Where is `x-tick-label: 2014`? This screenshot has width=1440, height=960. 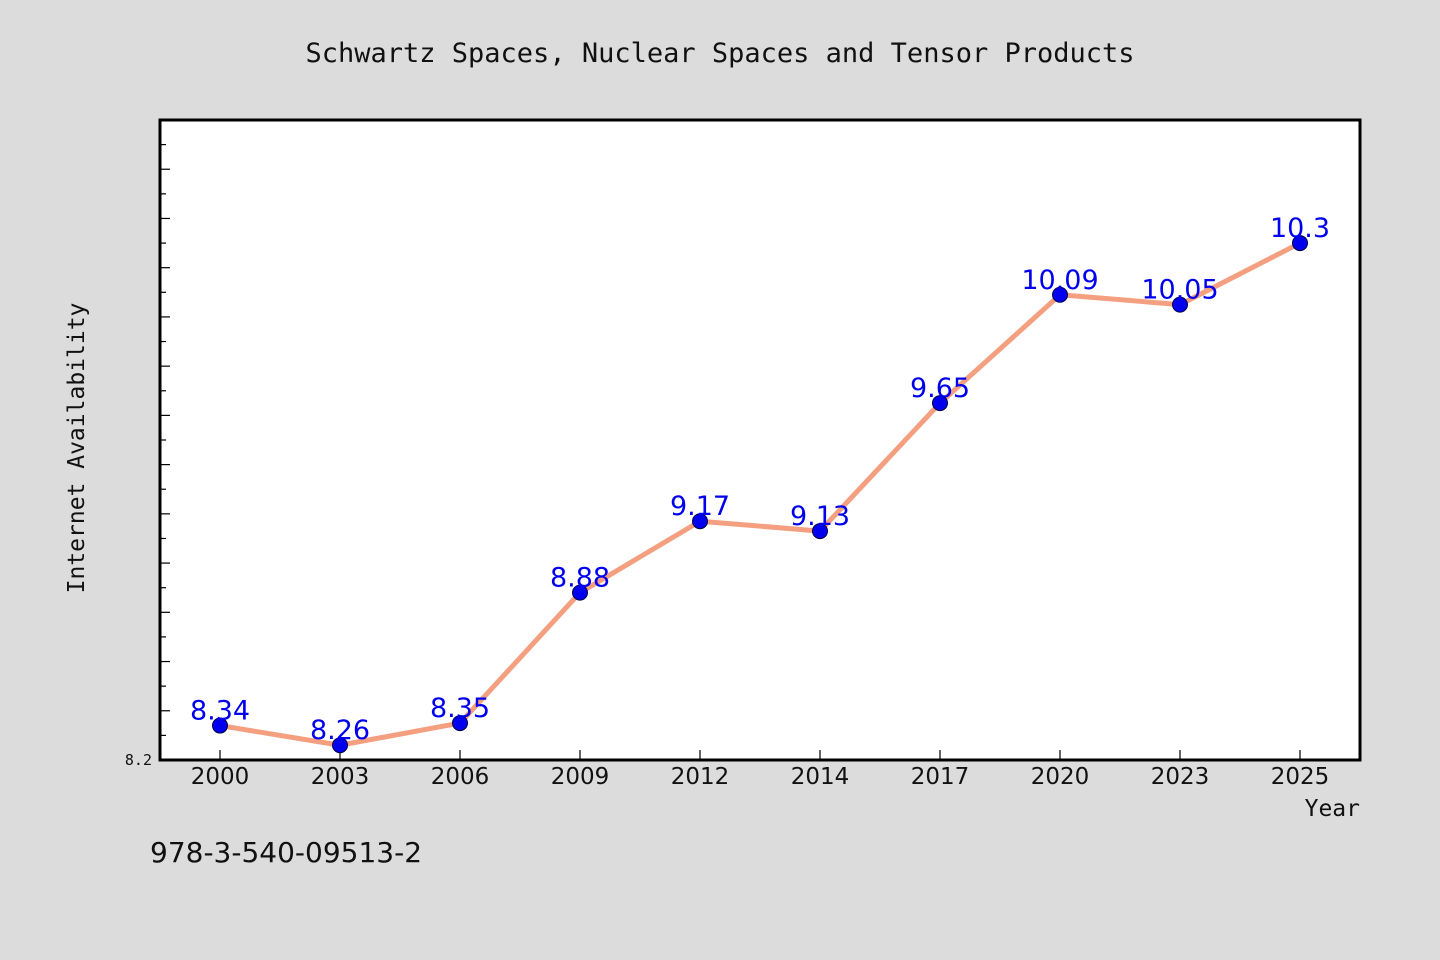 x-tick-label: 2014 is located at coordinates (820, 777).